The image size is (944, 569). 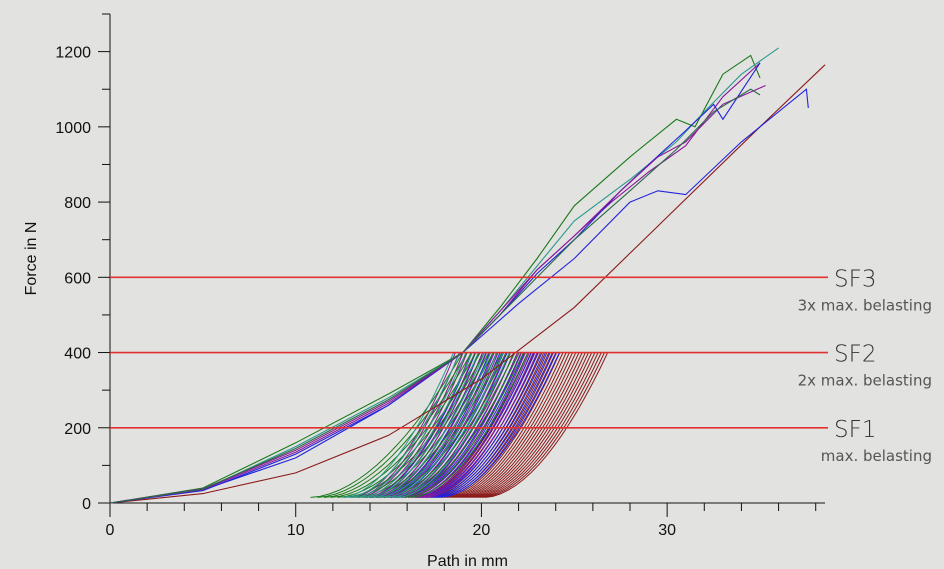 What do you see at coordinates (31, 259) in the screenshot?
I see `y-axis-label: Force in N` at bounding box center [31, 259].